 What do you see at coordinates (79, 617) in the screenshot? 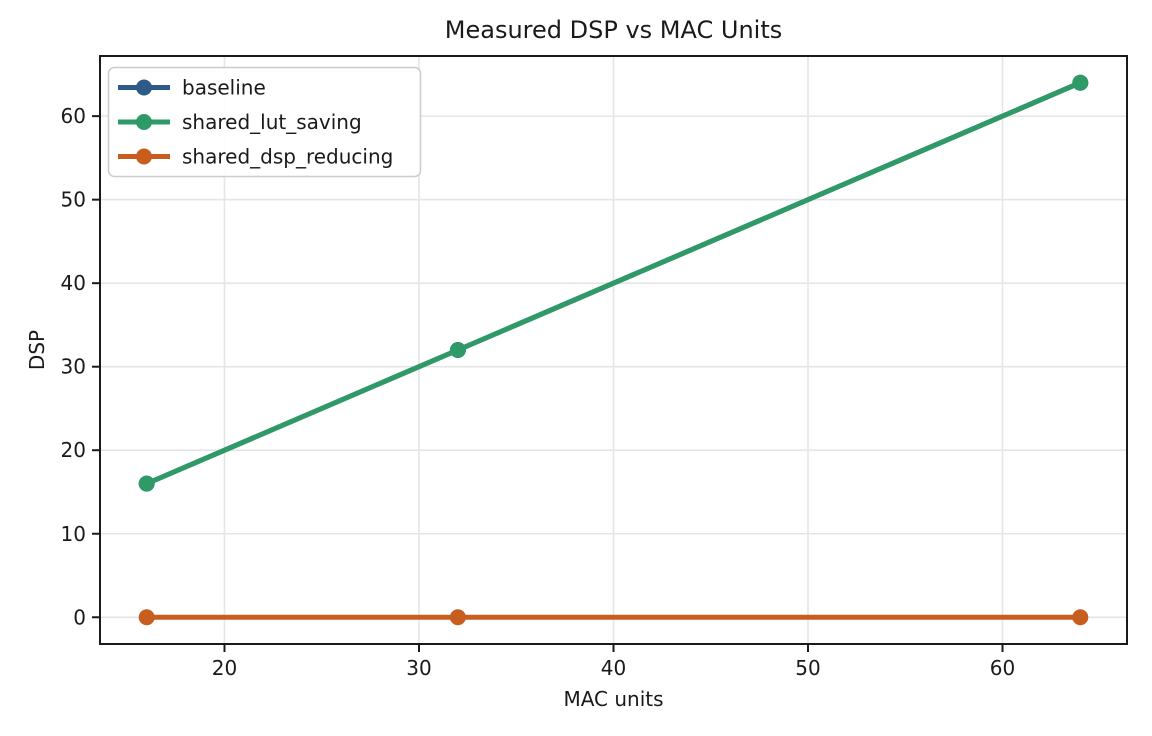
I see `y-tick-label: 0` at bounding box center [79, 617].